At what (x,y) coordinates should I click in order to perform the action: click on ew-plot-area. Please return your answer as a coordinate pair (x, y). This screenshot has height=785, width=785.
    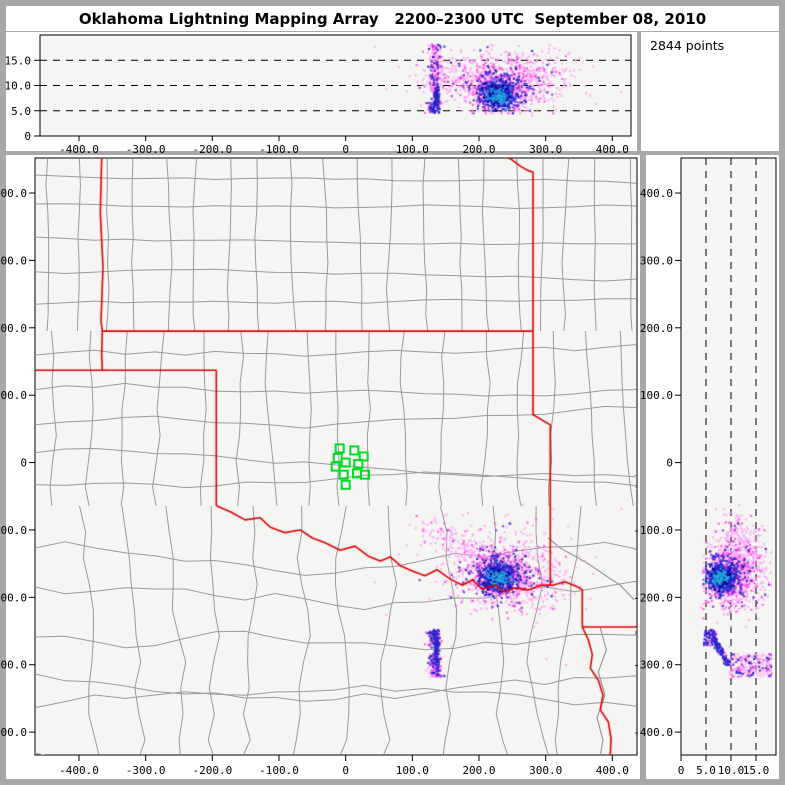
    Looking at the image, I should click on (335, 85).